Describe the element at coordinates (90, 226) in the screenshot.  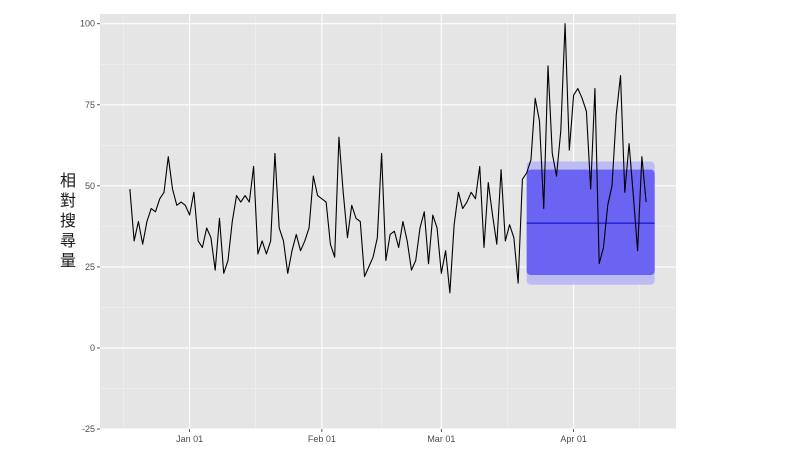
I see `y-axis: -25 0 25 50 75 100` at that location.